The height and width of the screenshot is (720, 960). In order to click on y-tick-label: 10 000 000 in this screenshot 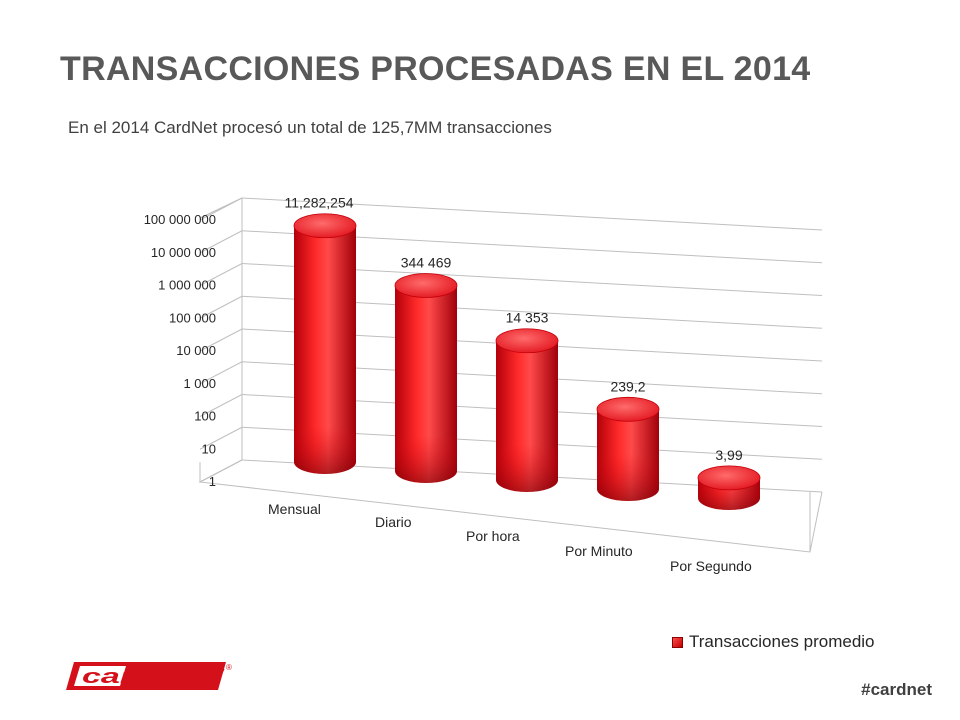, I will do `click(183, 252)`.